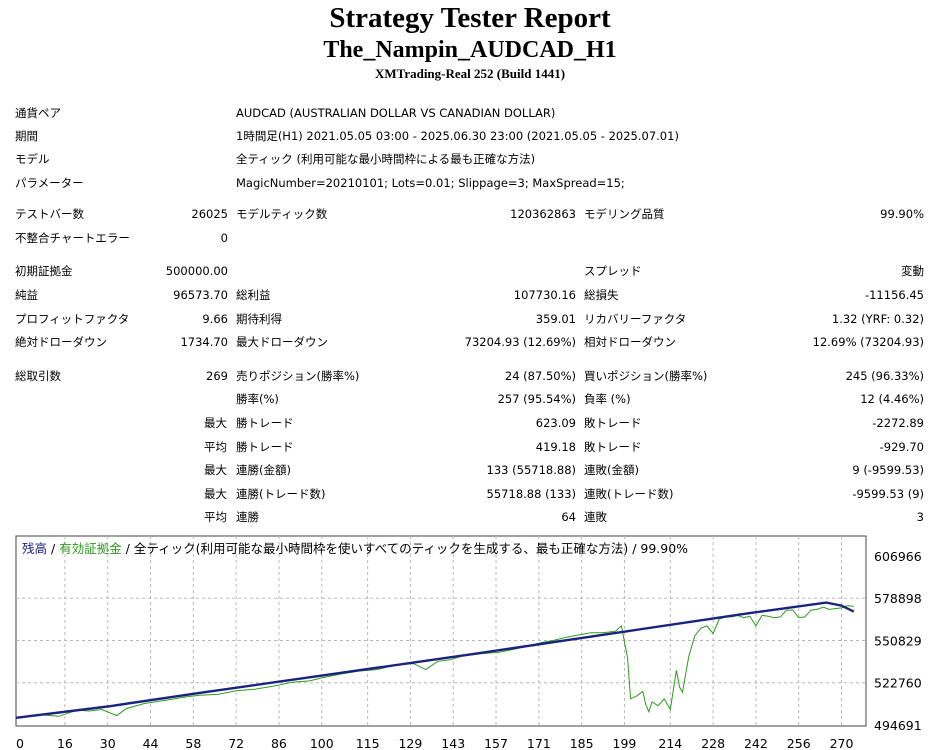 The width and height of the screenshot is (940, 750). What do you see at coordinates (888, 494) in the screenshot?
I see `value-consecutive-losses-count: -9599.53 (9)` at bounding box center [888, 494].